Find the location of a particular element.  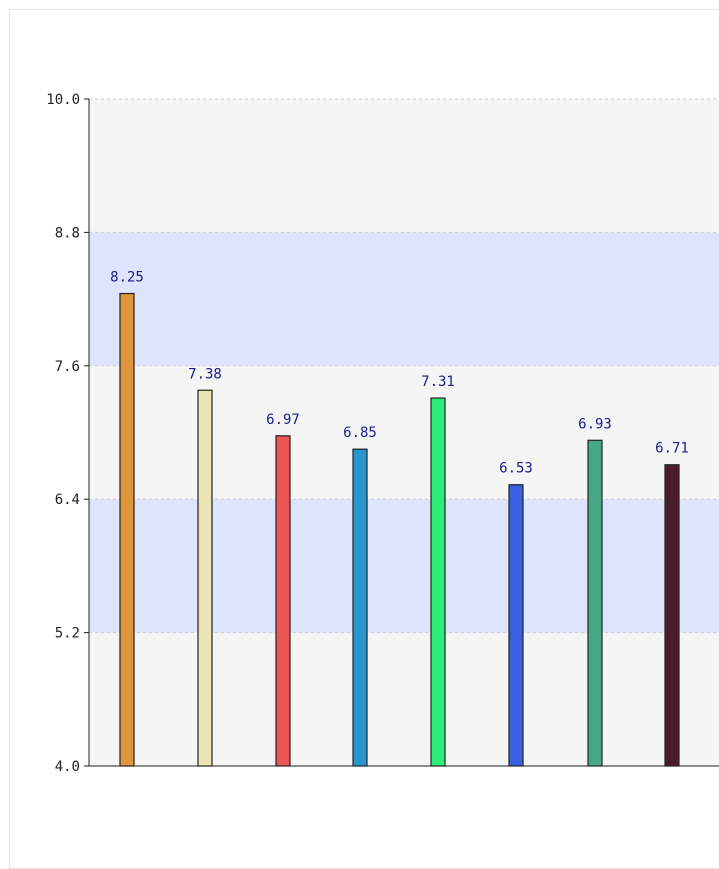

y-tick-label: 7.6 is located at coordinates (67, 367).